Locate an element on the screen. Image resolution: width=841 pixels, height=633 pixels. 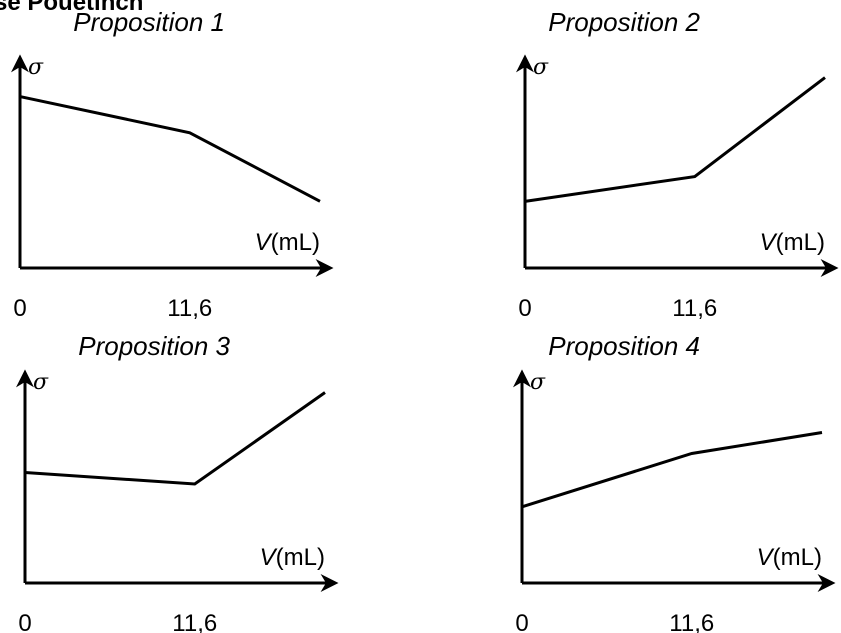
chart-title: Proposition 2 is located at coordinates (624, 22).